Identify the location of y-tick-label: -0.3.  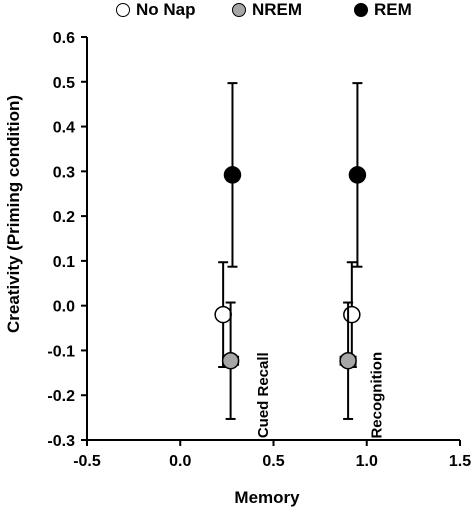
(61, 441).